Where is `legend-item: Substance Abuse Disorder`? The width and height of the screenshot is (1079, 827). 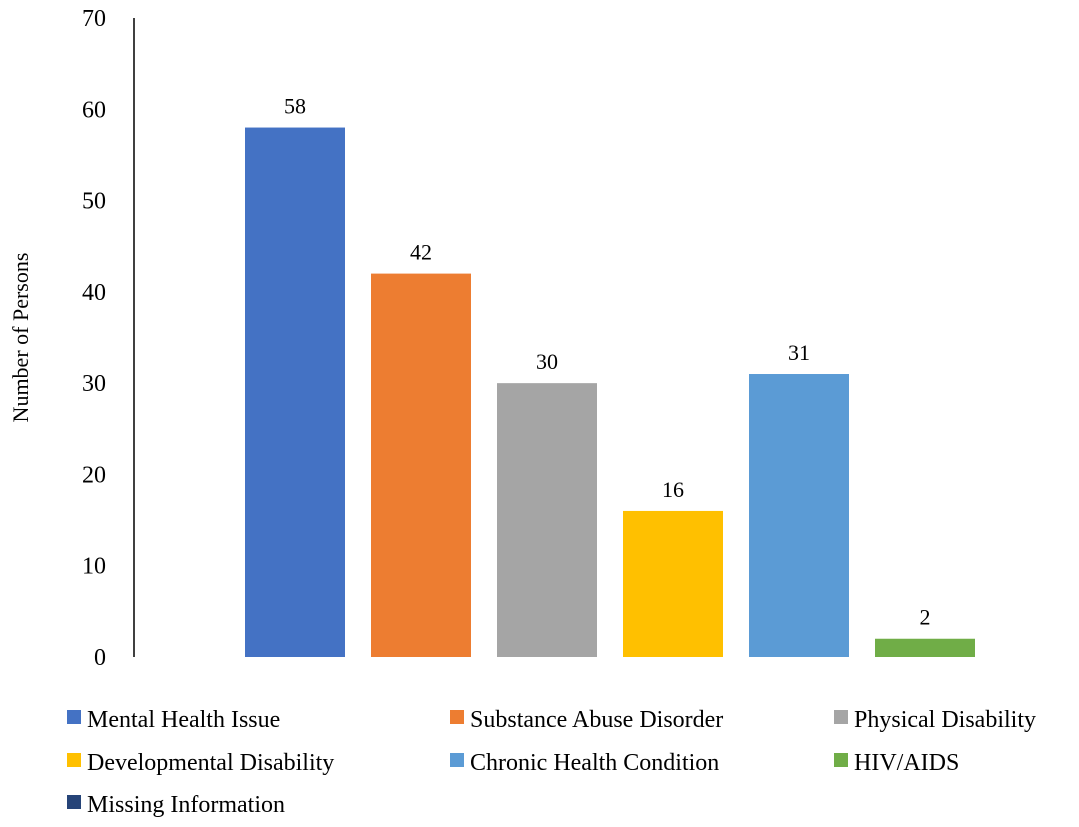 legend-item: Substance Abuse Disorder is located at coordinates (586, 720).